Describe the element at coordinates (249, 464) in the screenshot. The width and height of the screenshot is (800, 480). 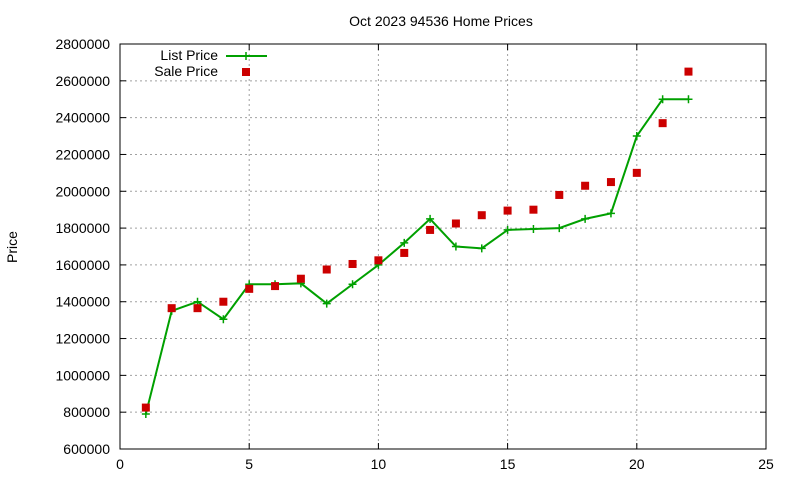
I see `x-tick-label: 5` at that location.